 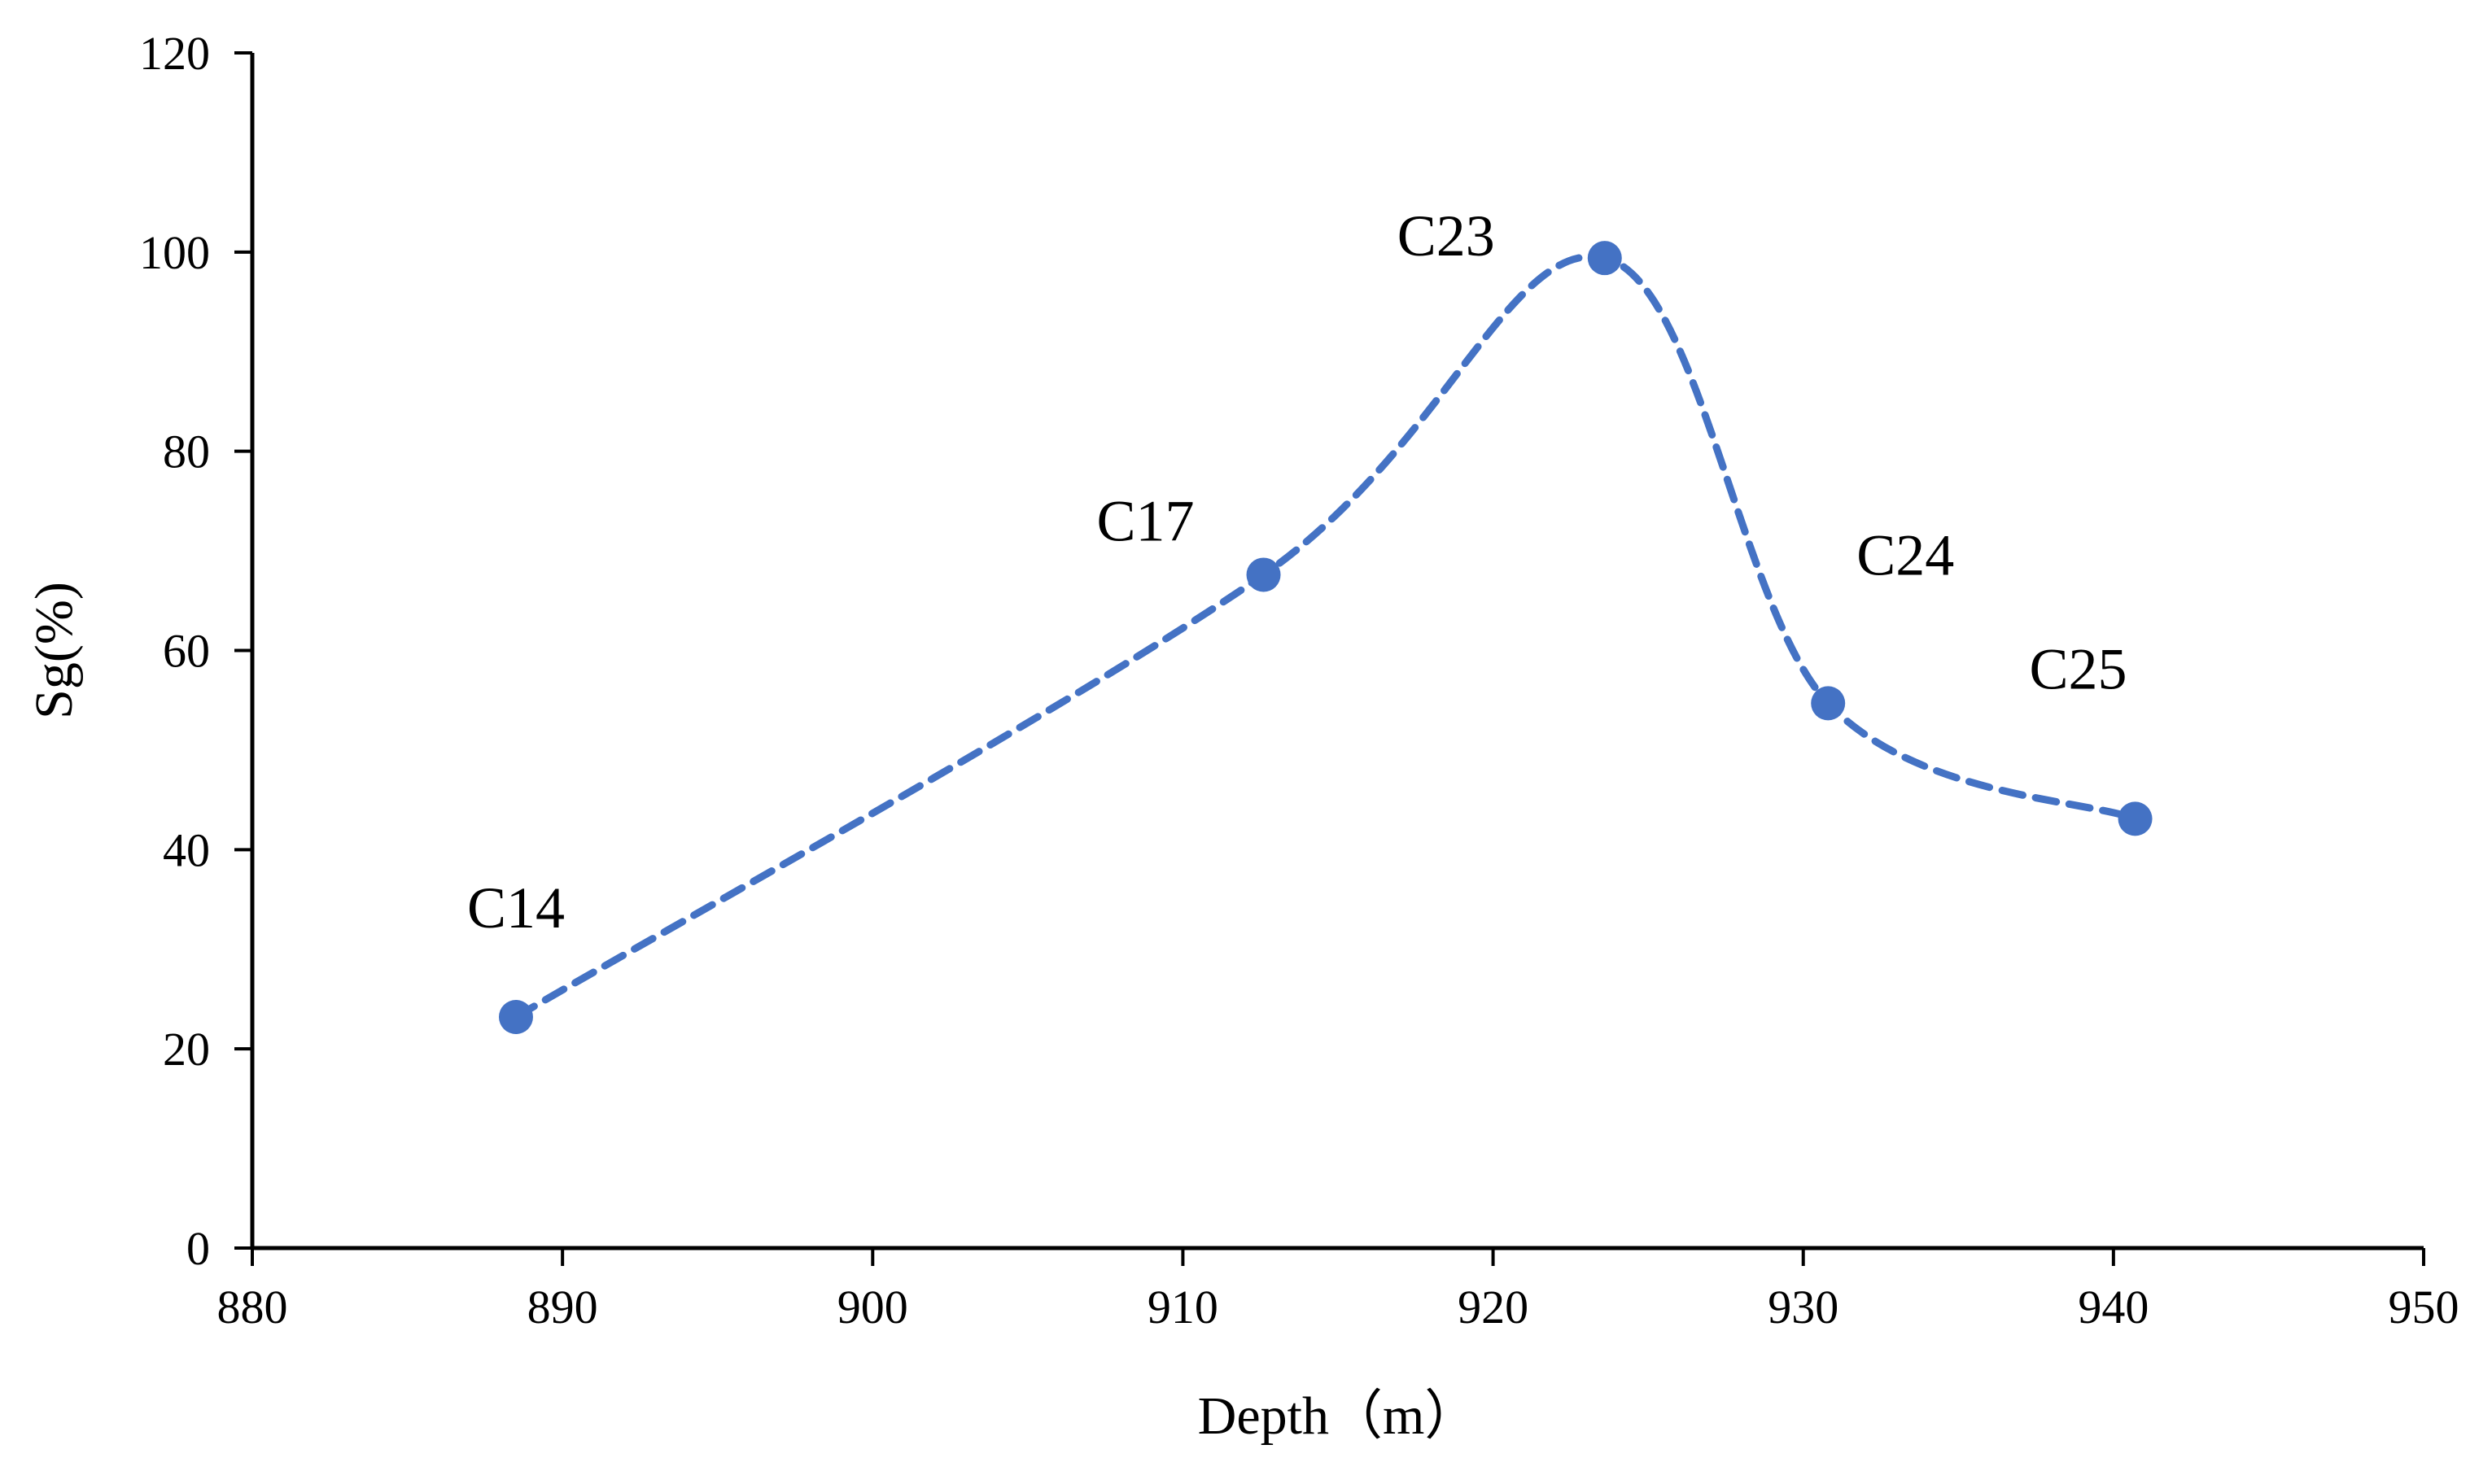 I want to click on y-tick-label: 0, so click(x=198, y=1249).